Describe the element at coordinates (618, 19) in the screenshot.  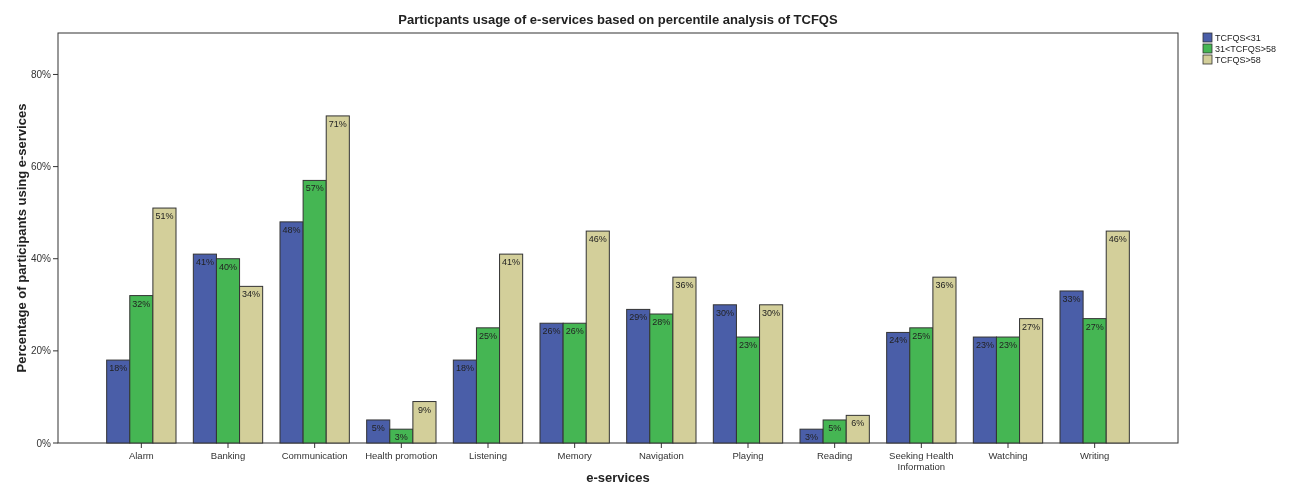
I see `chart-title: Particpants usage of e-services based on percentile analysis of TCFQS` at that location.